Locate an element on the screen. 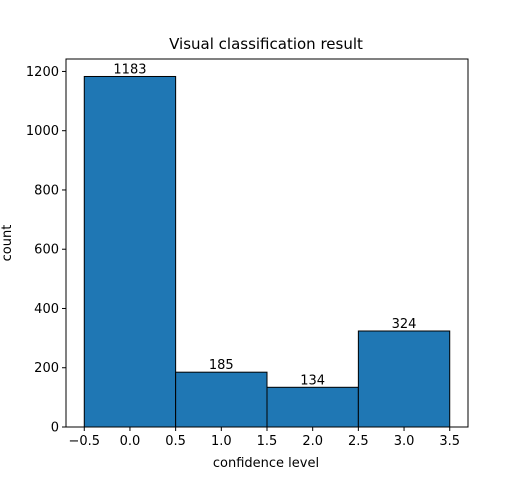 This screenshot has height=480, width=520. x-tick-label: −0.5 is located at coordinates (84, 441).